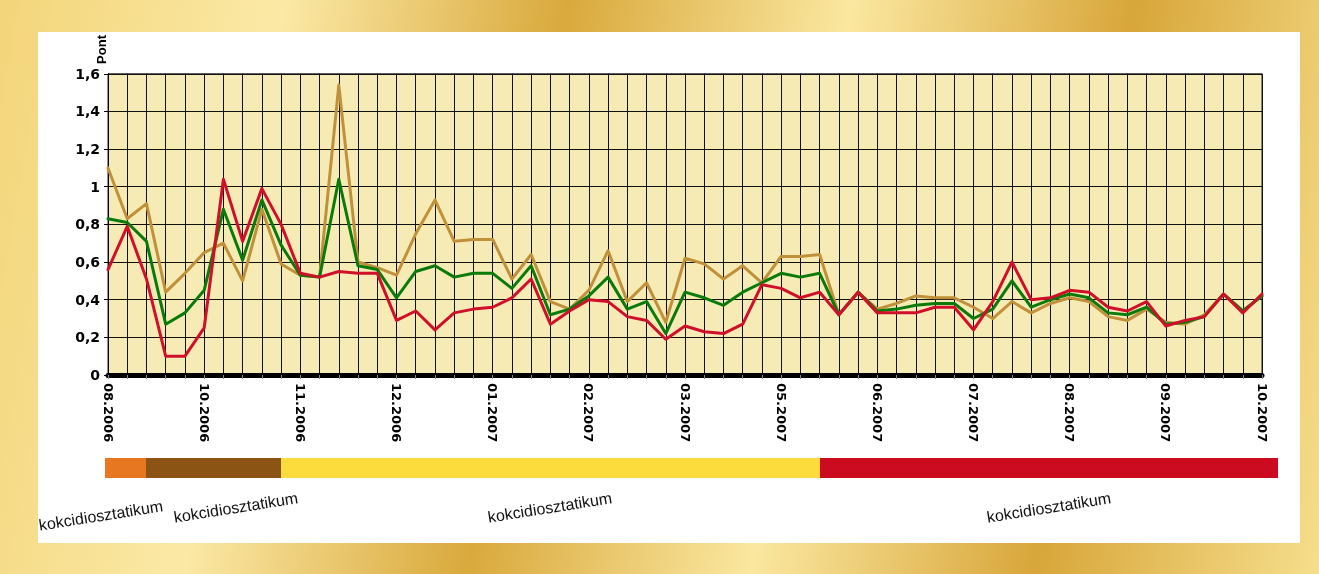 This screenshot has width=1319, height=574. Describe the element at coordinates (87, 224) in the screenshot. I see `y-tick-label: 0,8` at that location.